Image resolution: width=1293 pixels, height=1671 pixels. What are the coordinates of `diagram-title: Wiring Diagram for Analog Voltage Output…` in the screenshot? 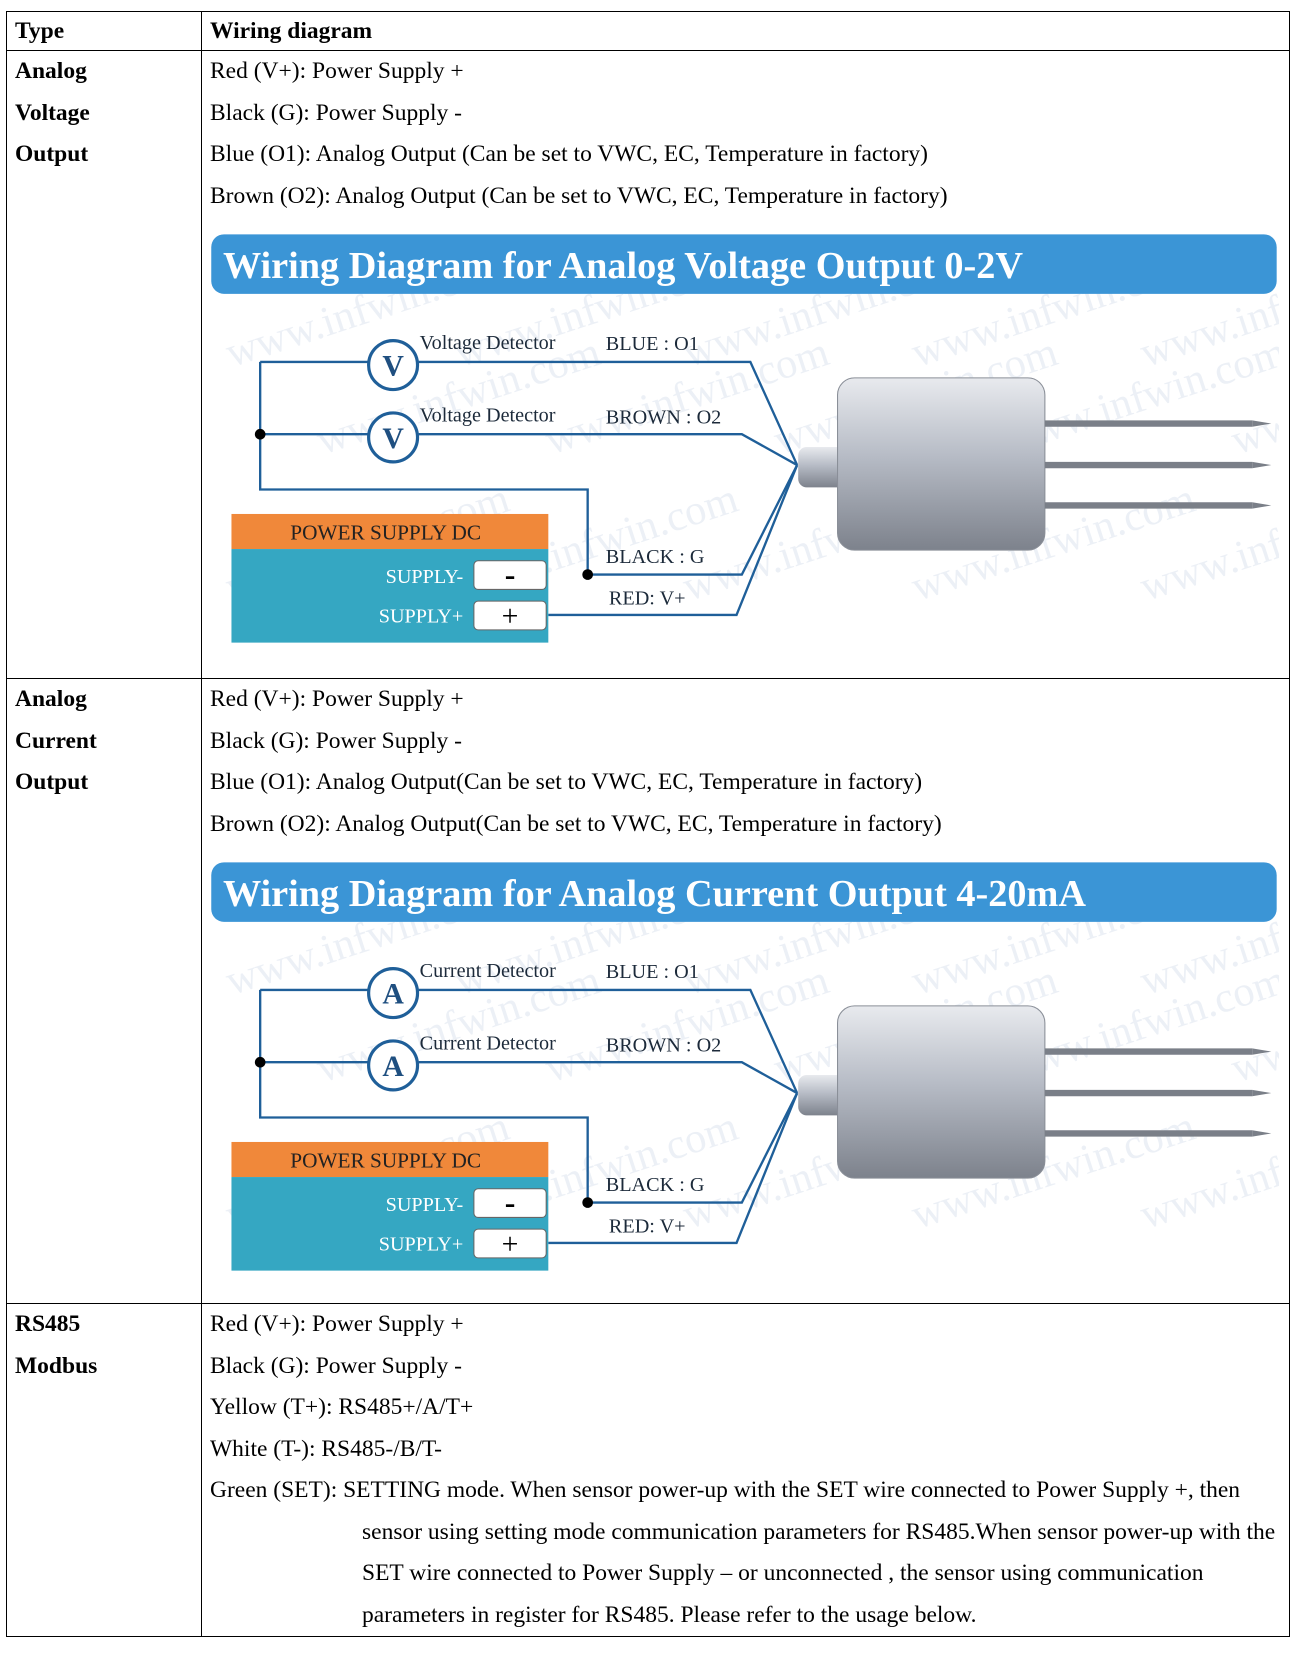 It's located at (623, 266).